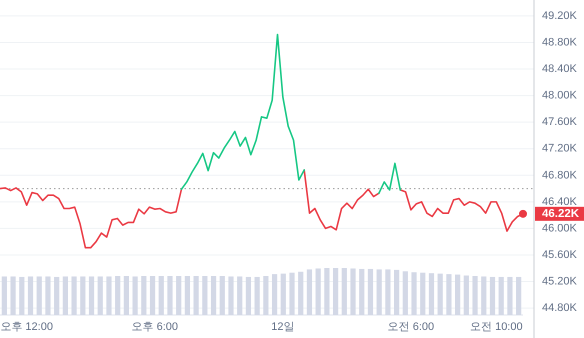 This screenshot has height=338, width=584. What do you see at coordinates (560, 282) in the screenshot?
I see `y-tick-label: 45.20K` at bounding box center [560, 282].